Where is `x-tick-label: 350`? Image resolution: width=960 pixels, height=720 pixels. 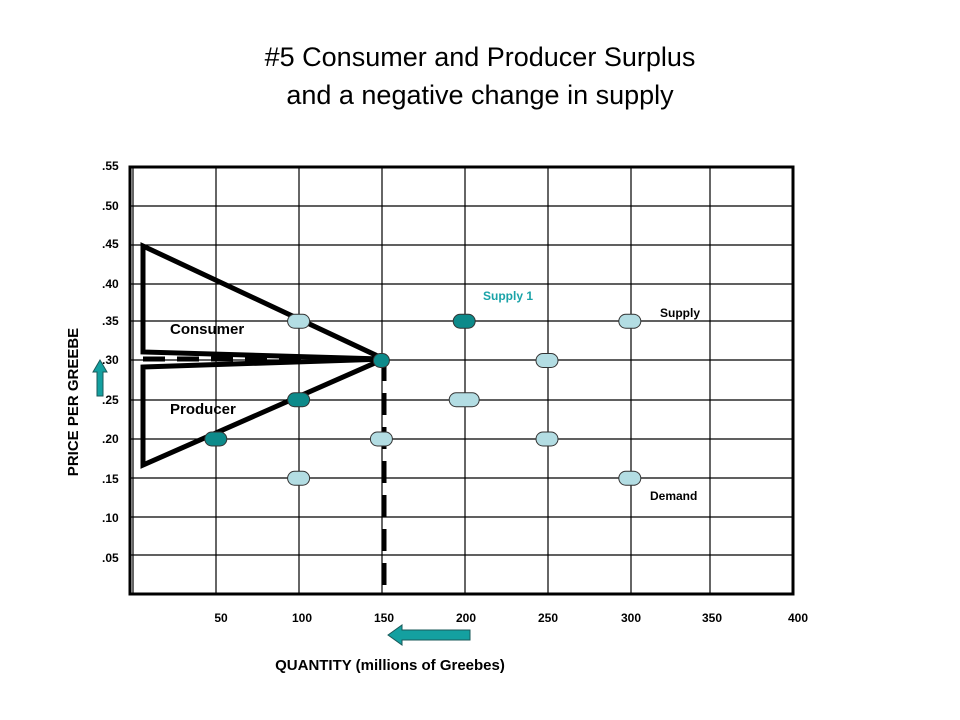
x-tick-label: 350 is located at coordinates (712, 618).